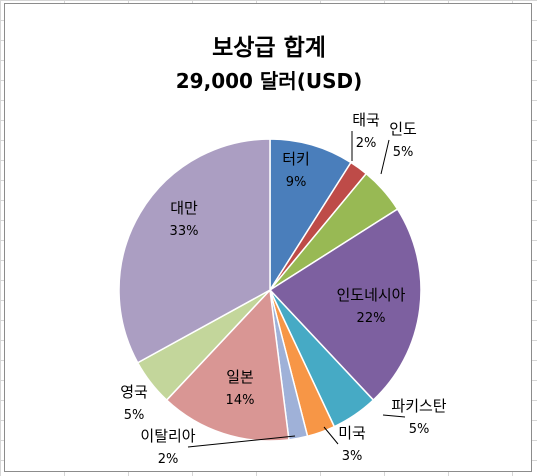 This screenshot has height=476, width=537. I want to click on slice-percent-5: 5%, so click(419, 429).